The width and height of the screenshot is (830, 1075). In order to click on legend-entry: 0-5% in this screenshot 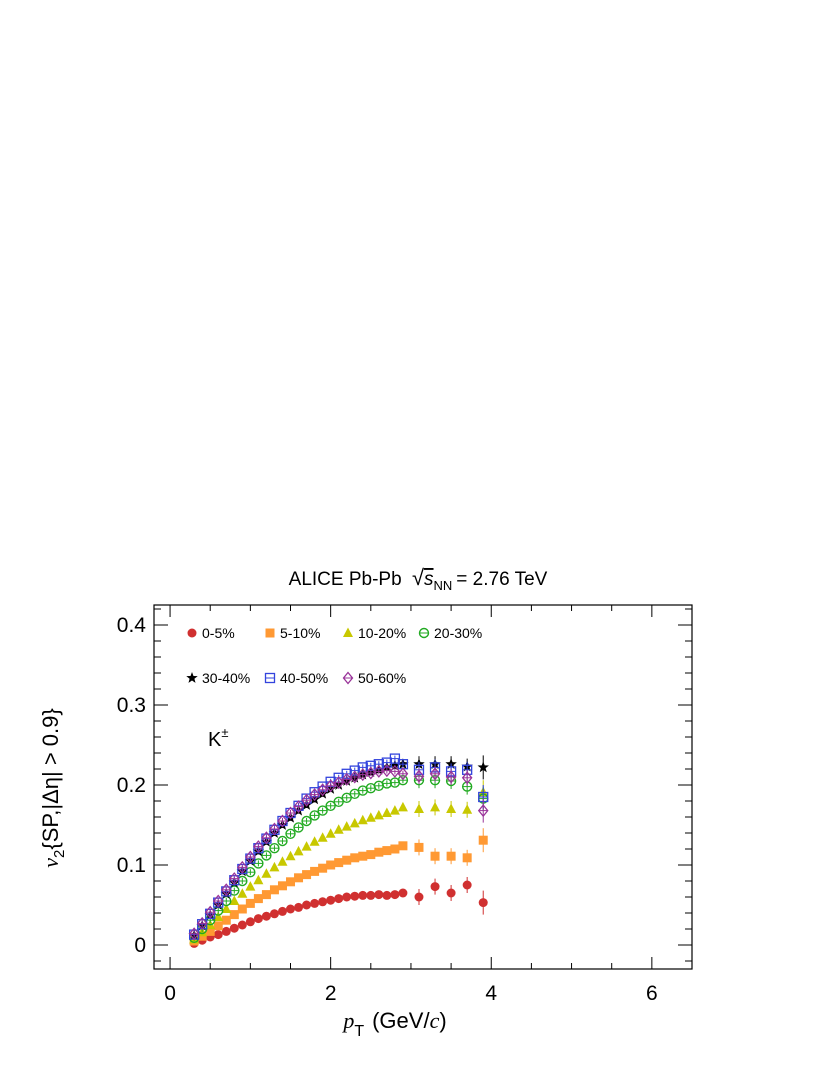, I will do `click(211, 633)`.